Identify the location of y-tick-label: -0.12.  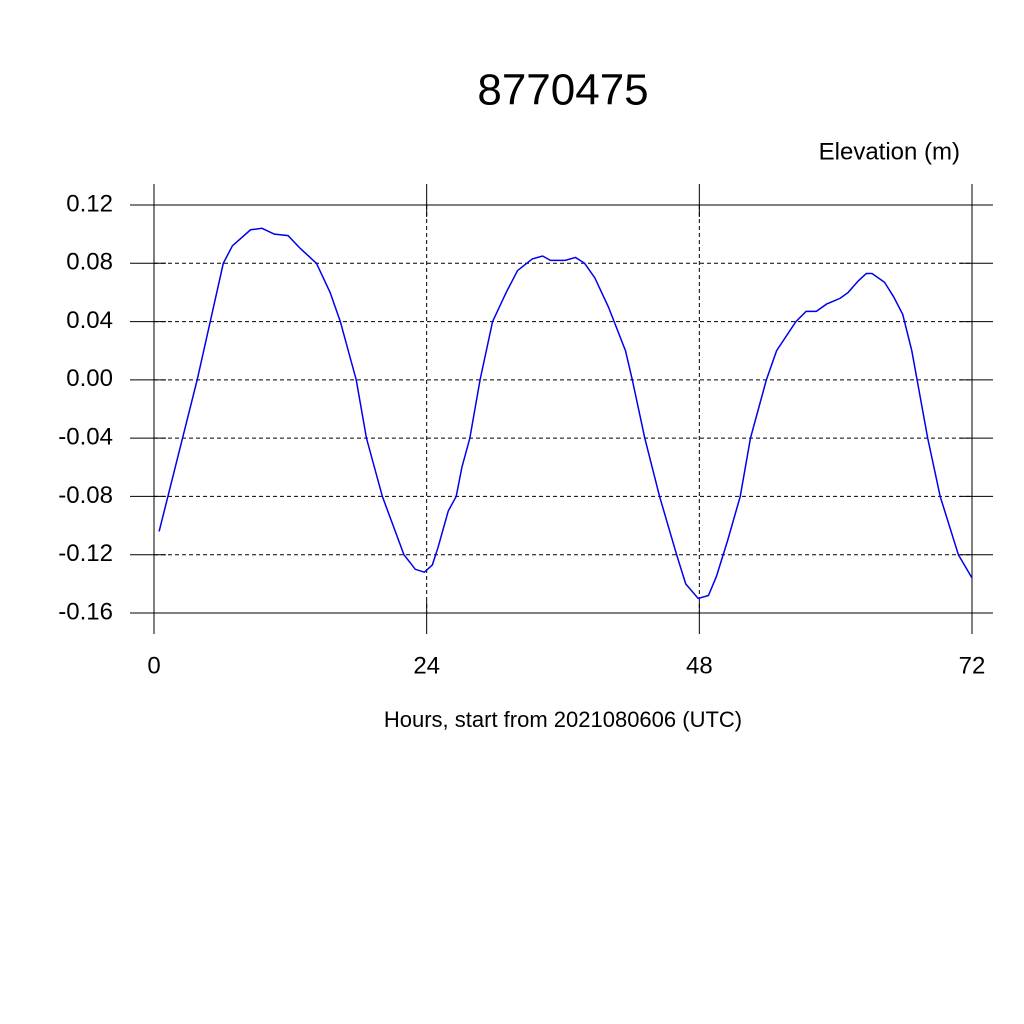
(85, 553).